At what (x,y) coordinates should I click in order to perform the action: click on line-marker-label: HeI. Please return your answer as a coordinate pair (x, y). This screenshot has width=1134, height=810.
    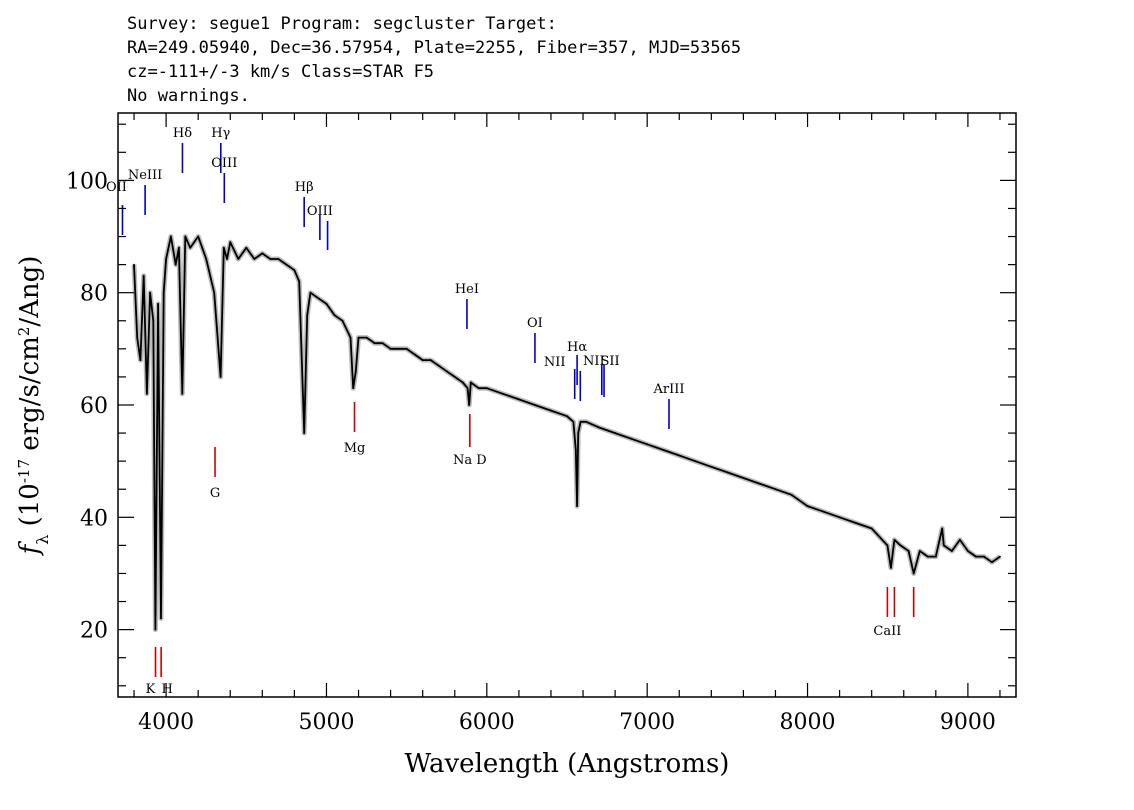
    Looking at the image, I should click on (467, 289).